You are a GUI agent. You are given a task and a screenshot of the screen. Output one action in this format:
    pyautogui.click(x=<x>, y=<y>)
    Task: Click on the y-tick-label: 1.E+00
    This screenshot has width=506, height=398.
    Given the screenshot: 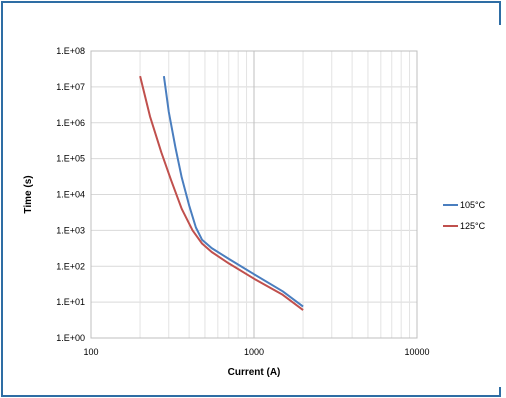 What is the action you would take?
    pyautogui.click(x=70, y=338)
    